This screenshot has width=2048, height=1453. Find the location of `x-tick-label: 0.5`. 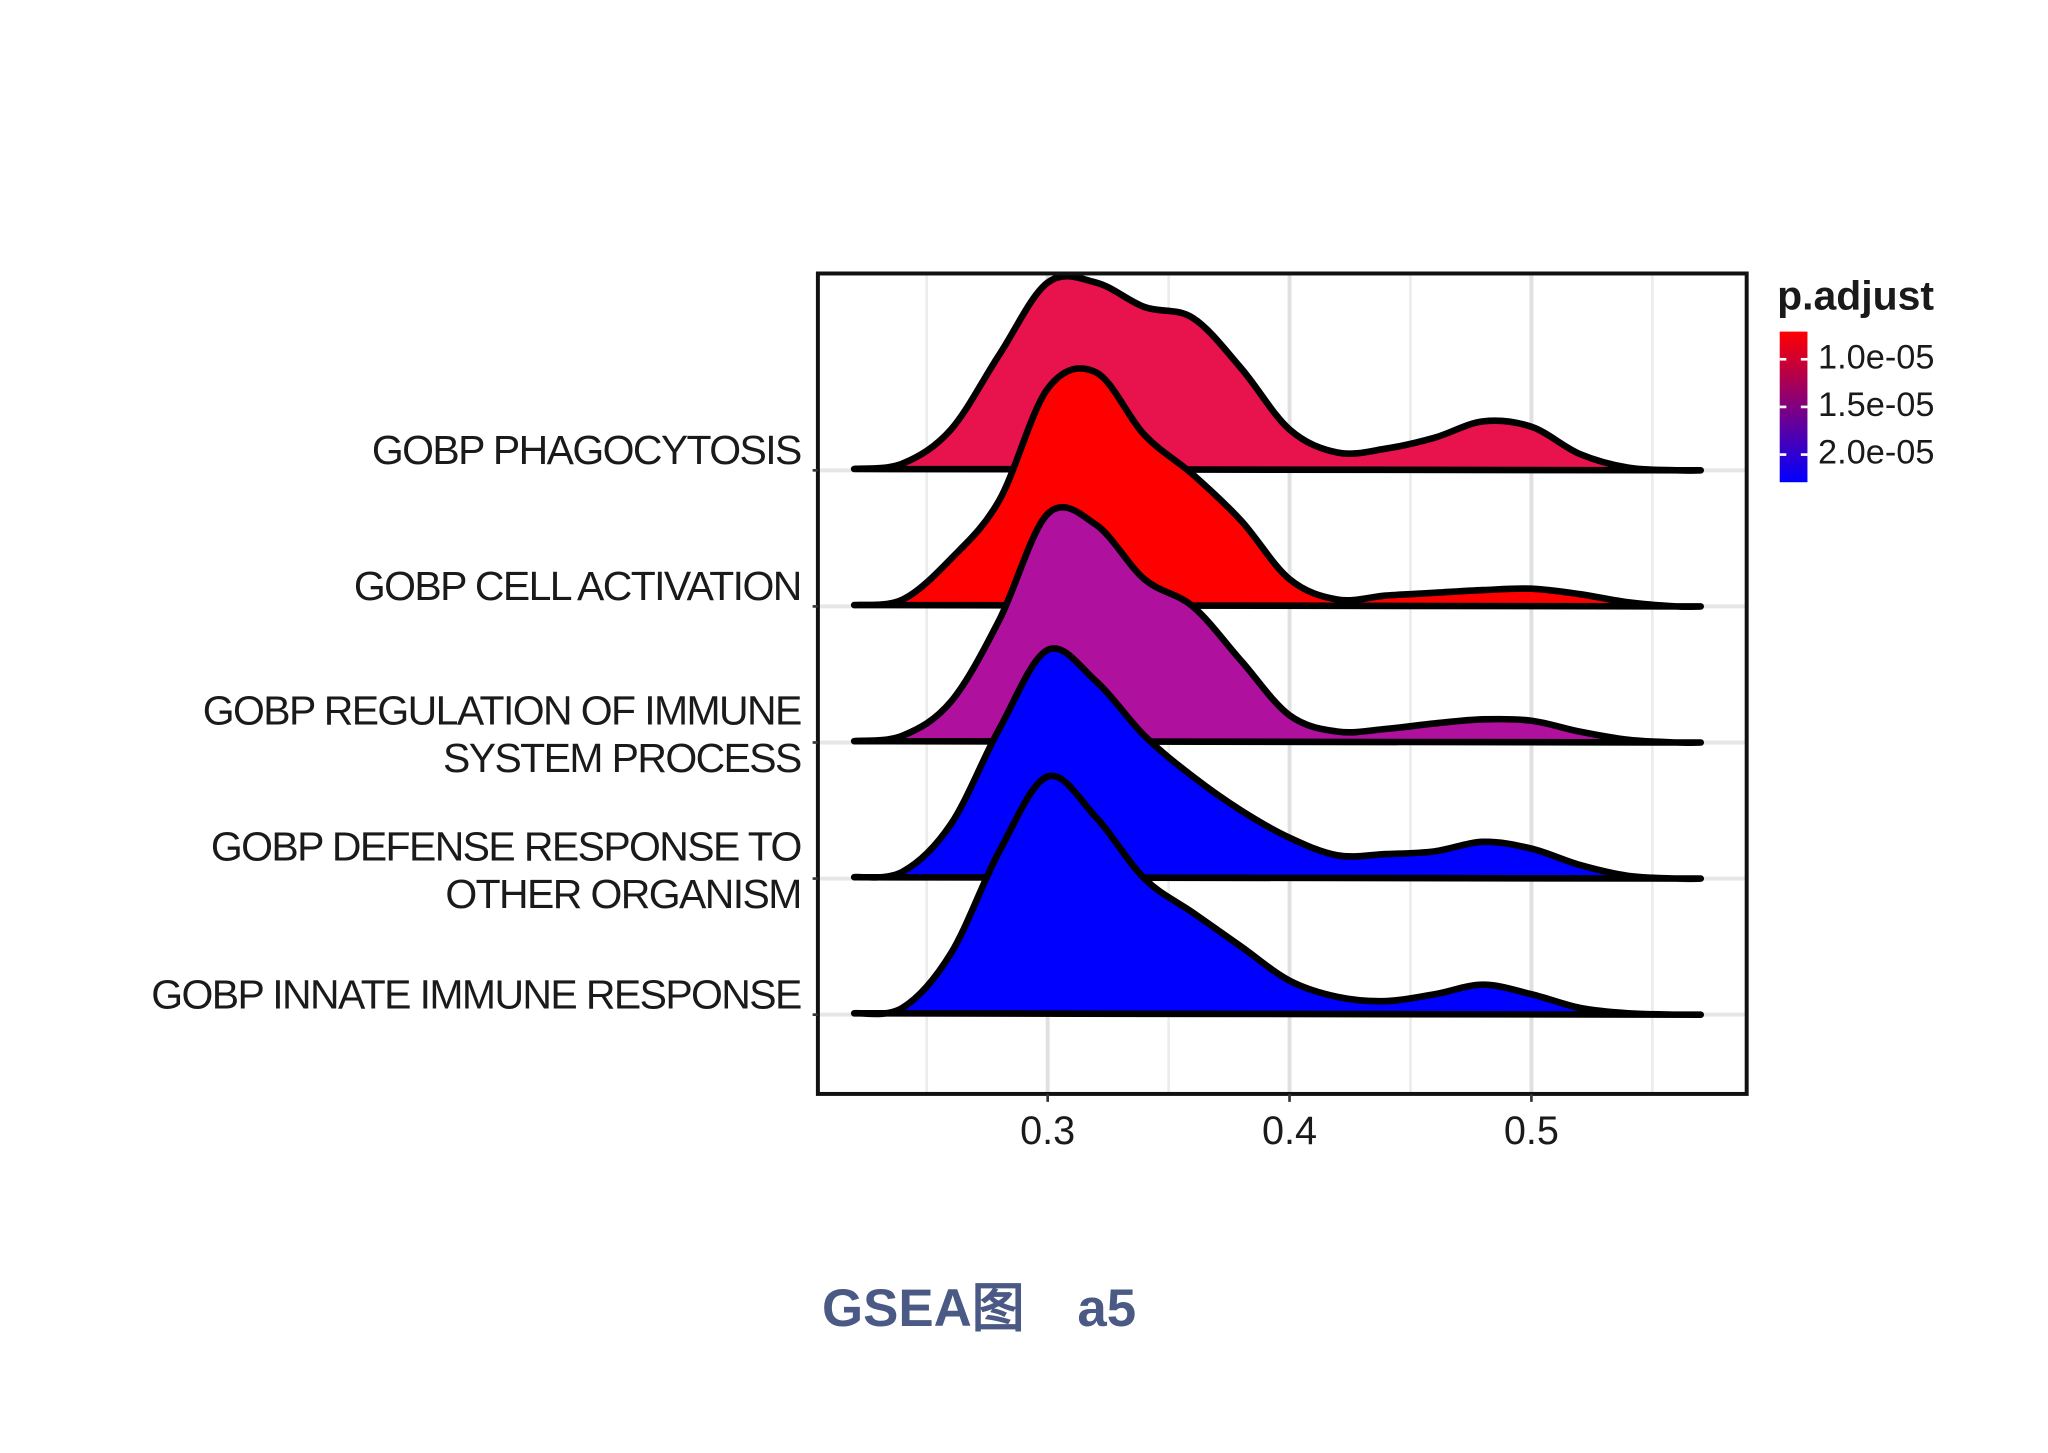

x-tick-label: 0.5 is located at coordinates (1531, 1131).